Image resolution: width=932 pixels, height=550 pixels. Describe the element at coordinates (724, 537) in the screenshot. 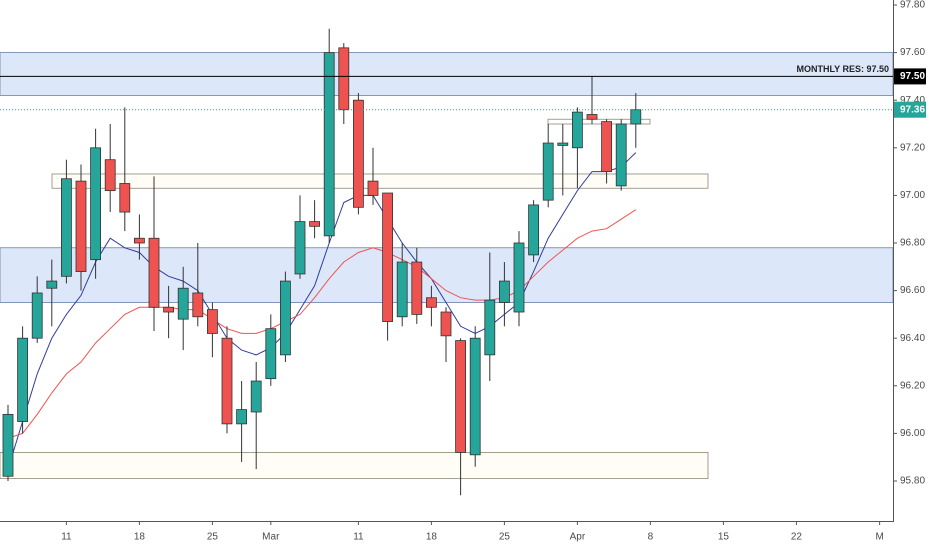

I see `x-tick-label: 15` at that location.